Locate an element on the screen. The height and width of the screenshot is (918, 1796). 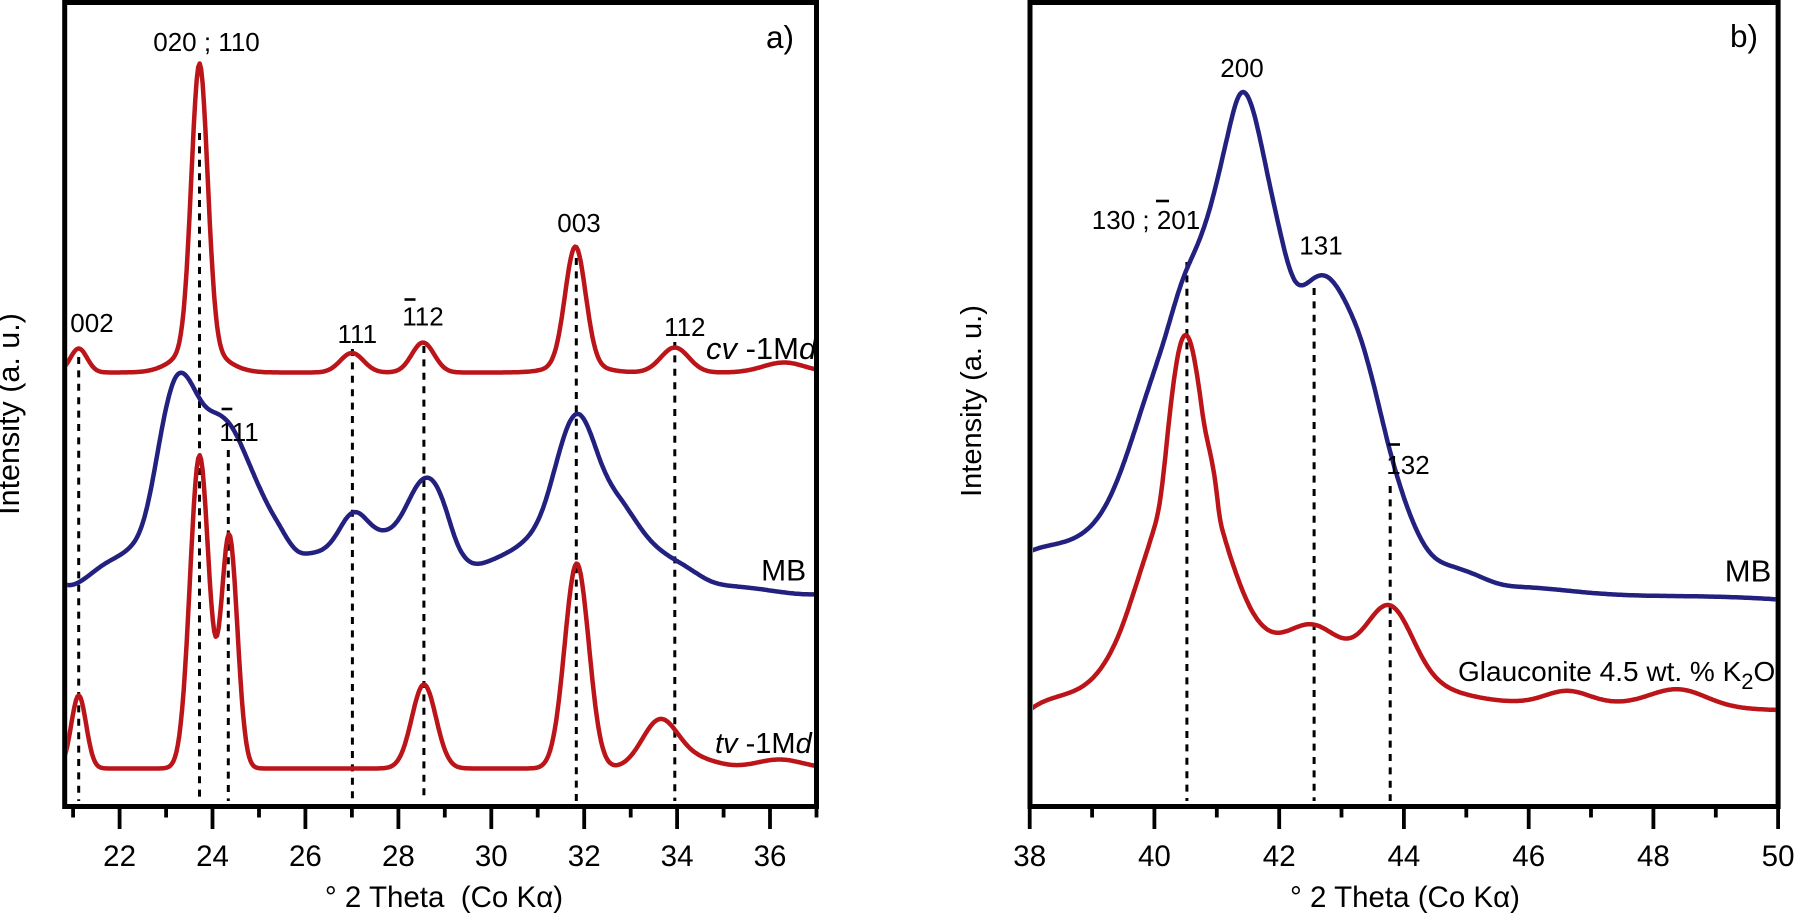
svg-text: 32 is located at coordinates (584, 856).